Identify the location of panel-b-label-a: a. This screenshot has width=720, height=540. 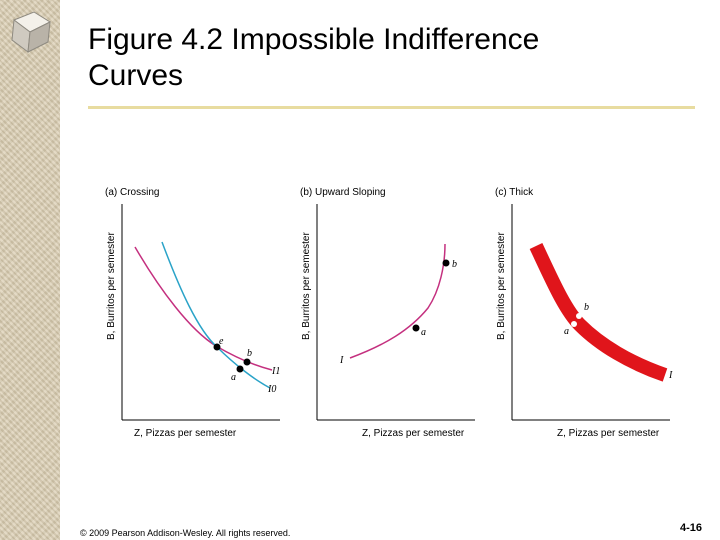
(423, 332).